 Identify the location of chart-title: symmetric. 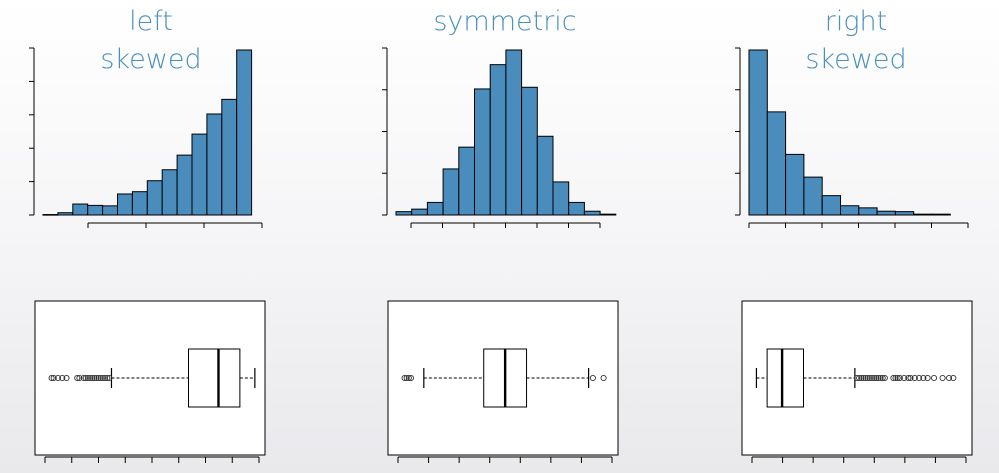
(504, 21).